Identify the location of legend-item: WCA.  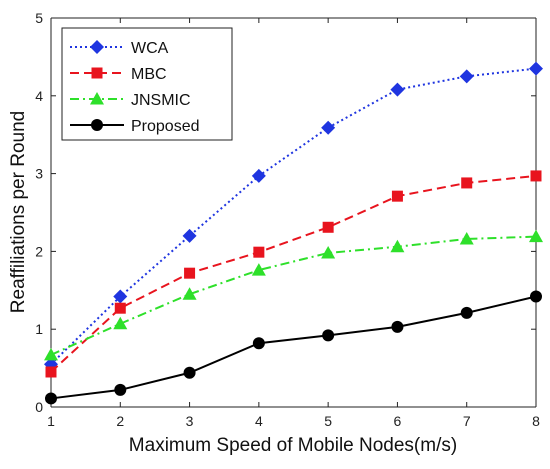
(119, 48).